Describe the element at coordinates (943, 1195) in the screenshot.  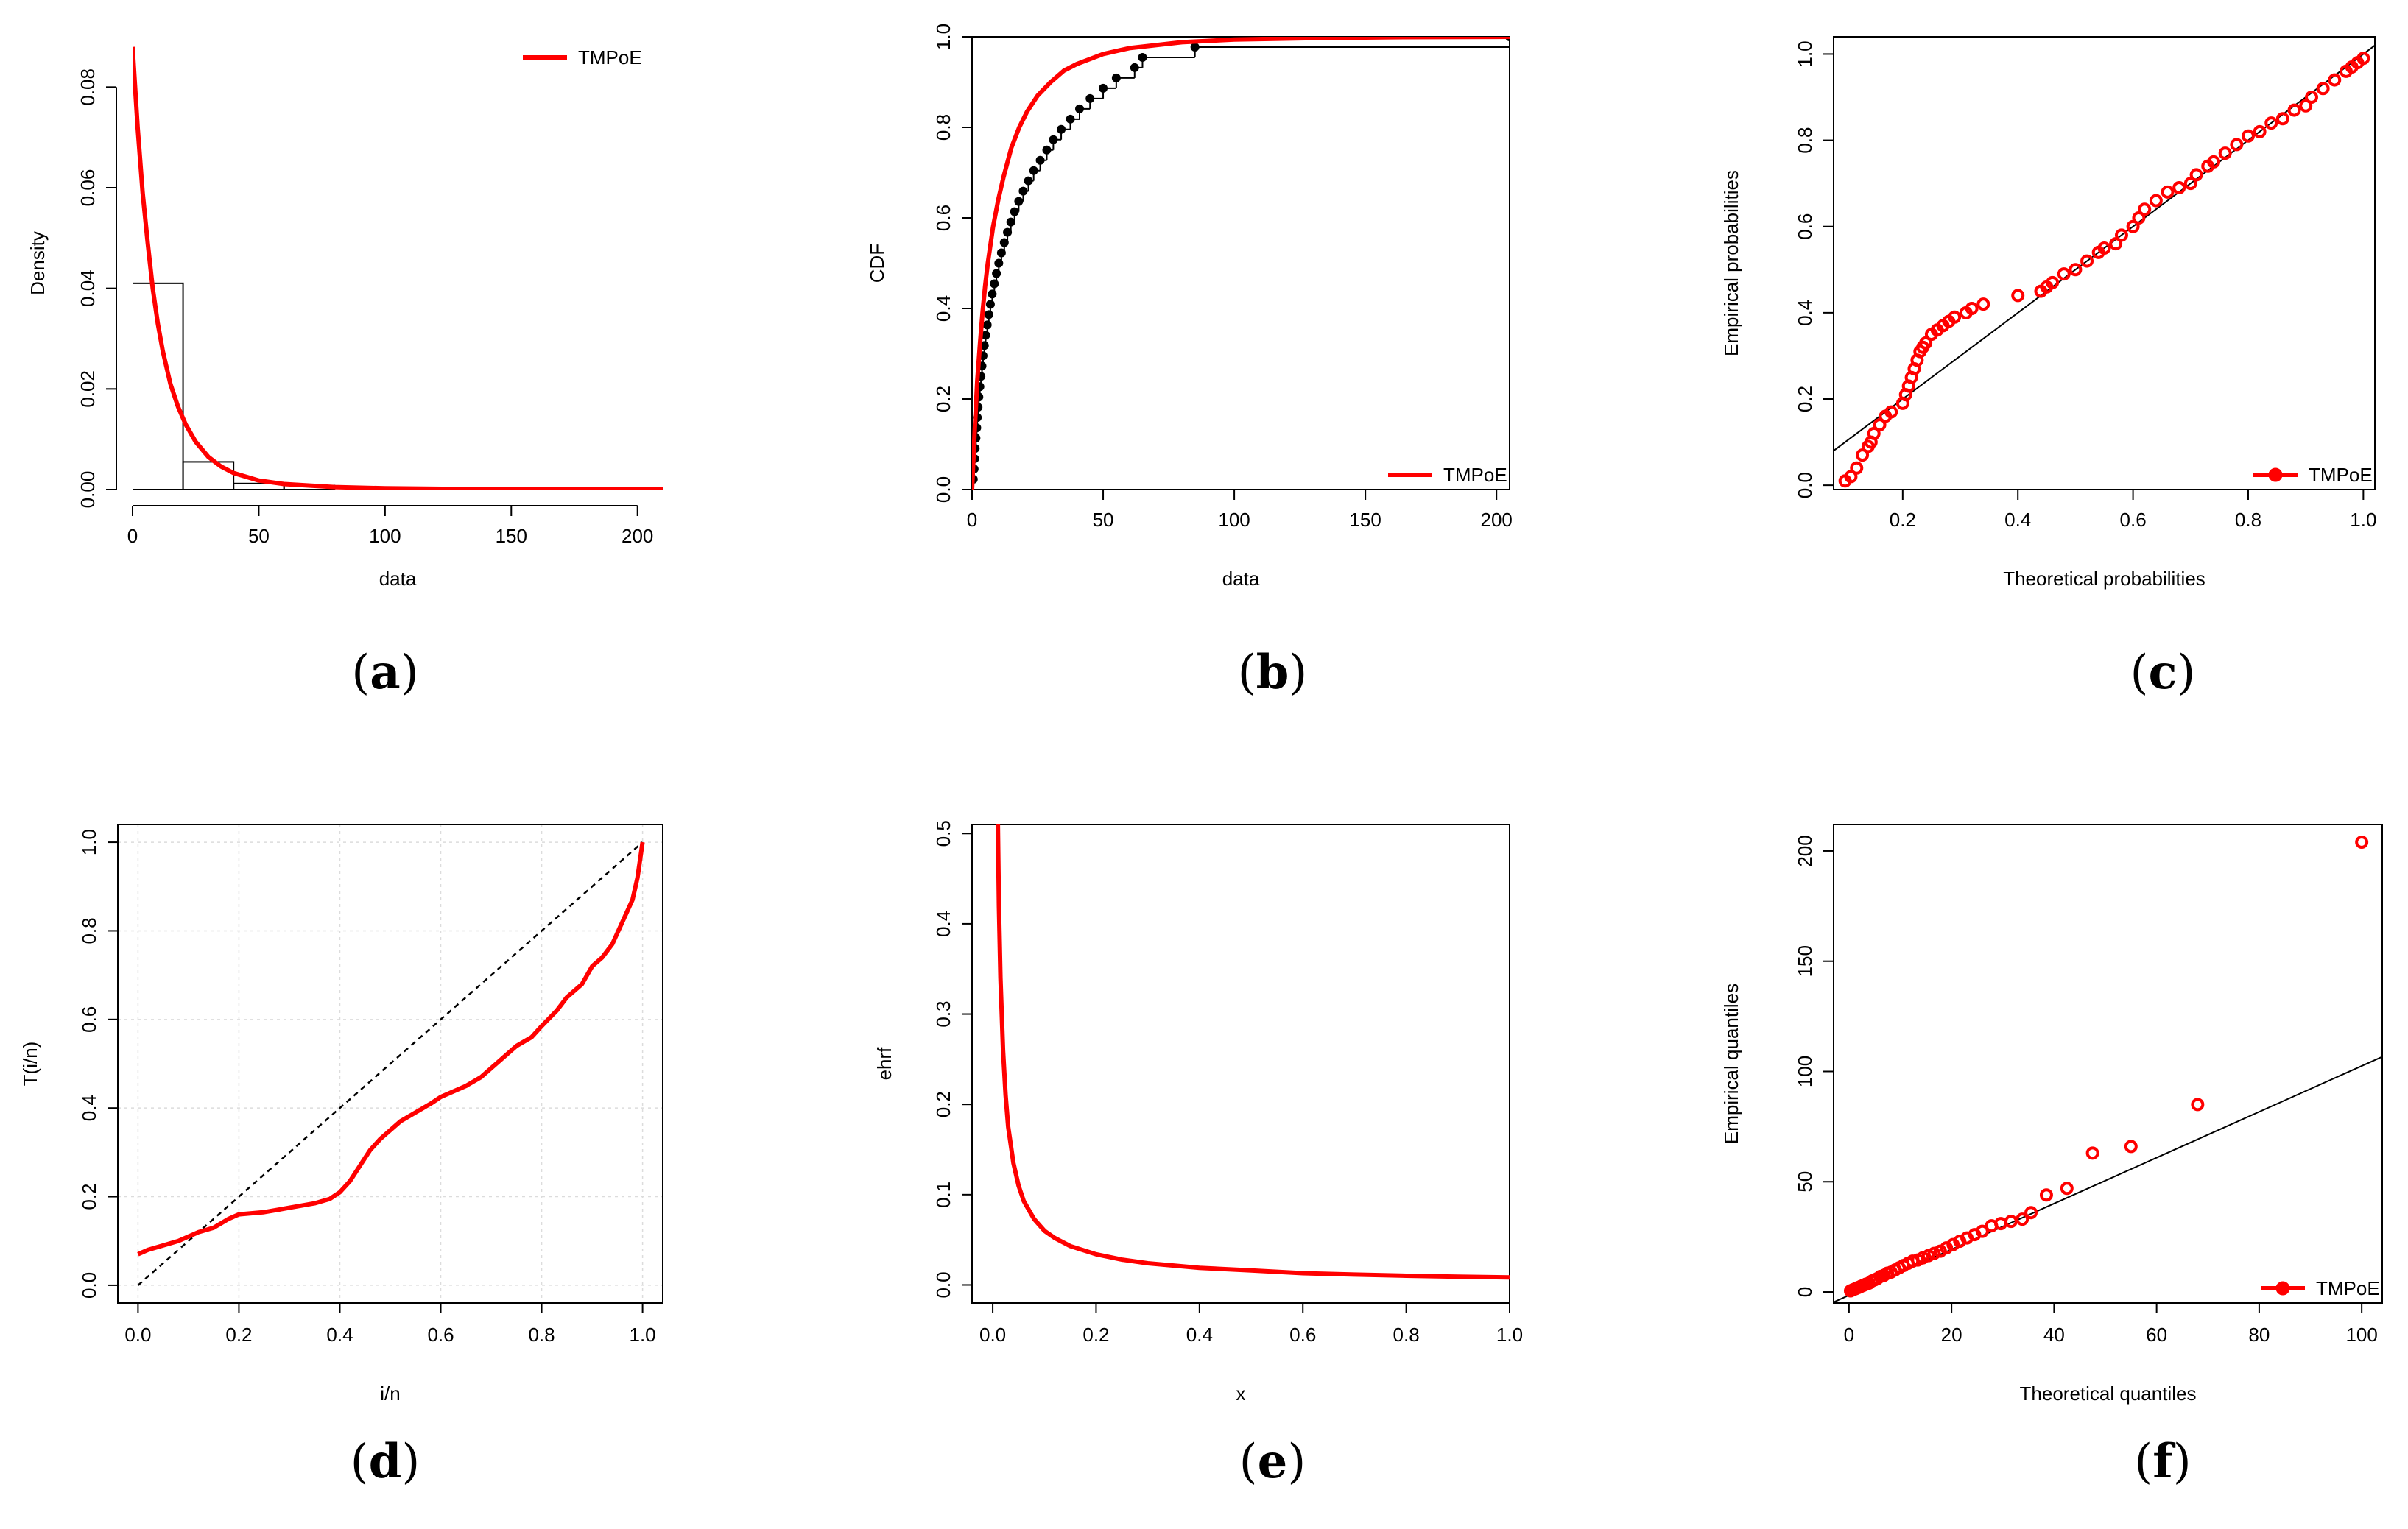
I see `y-tick-label: 0.1` at that location.